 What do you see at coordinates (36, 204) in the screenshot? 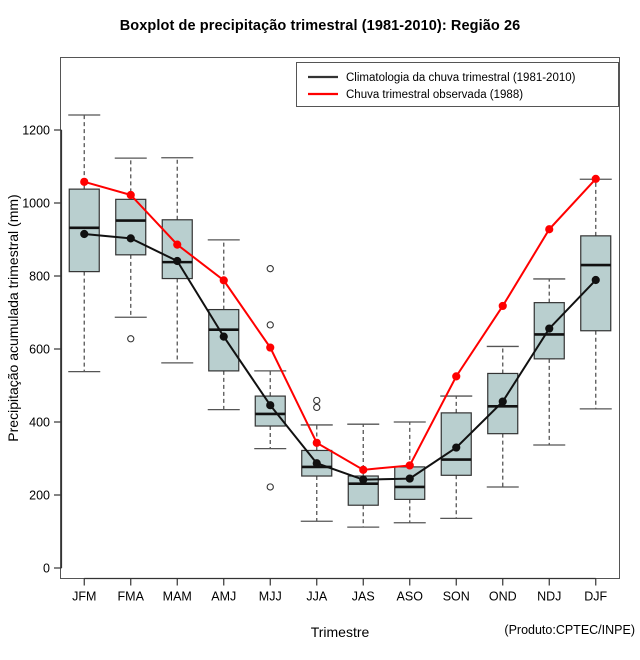
I see `y-axis-tick-label: 1000` at bounding box center [36, 204].